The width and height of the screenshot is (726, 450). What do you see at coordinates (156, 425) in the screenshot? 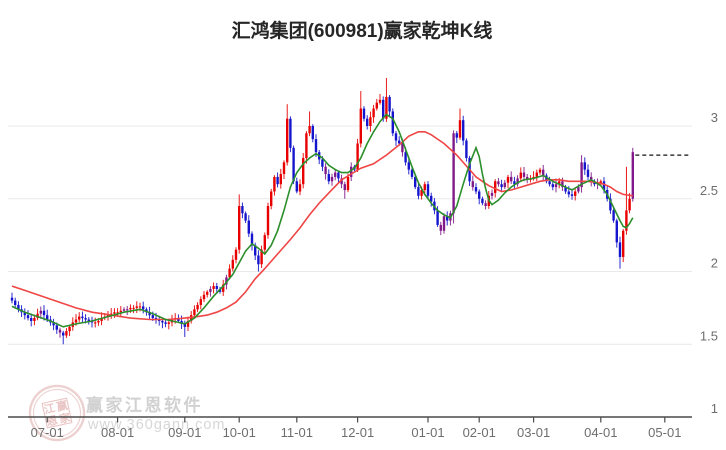
I see `watermark-url-text: www.360gann.com` at bounding box center [156, 425].